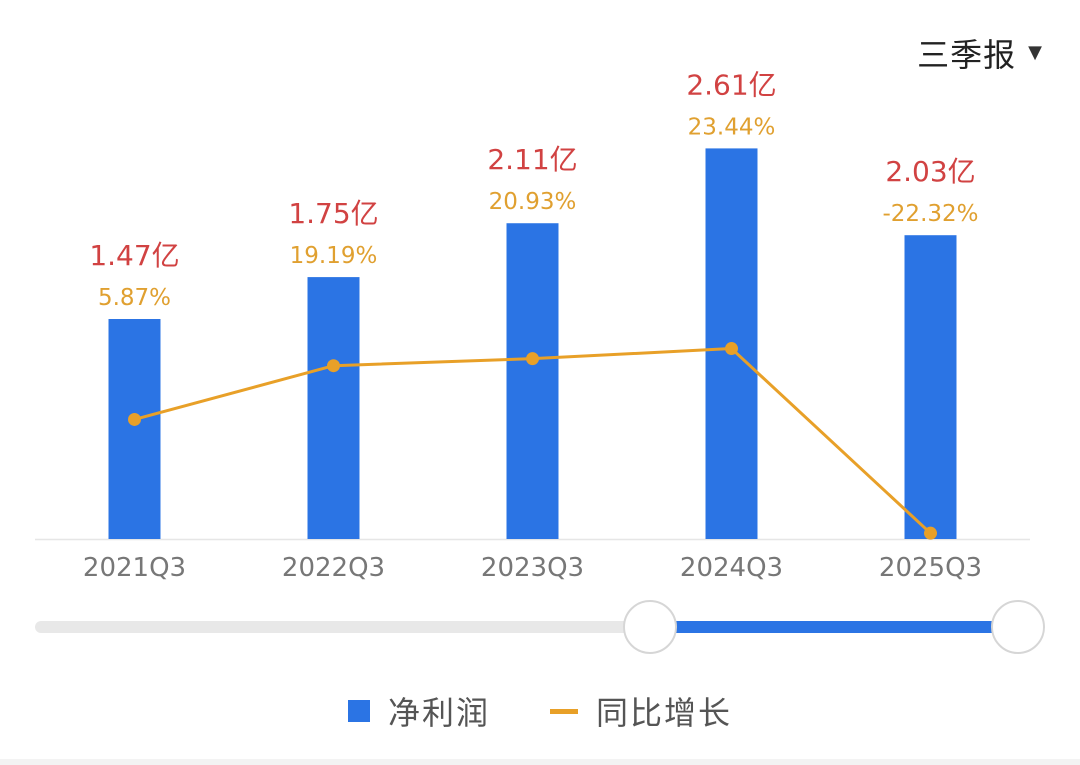 Image resolution: width=1080 pixels, height=765 pixels. What do you see at coordinates (732, 127) in the screenshot?
I see `growth-value-label: 23.44%` at bounding box center [732, 127].